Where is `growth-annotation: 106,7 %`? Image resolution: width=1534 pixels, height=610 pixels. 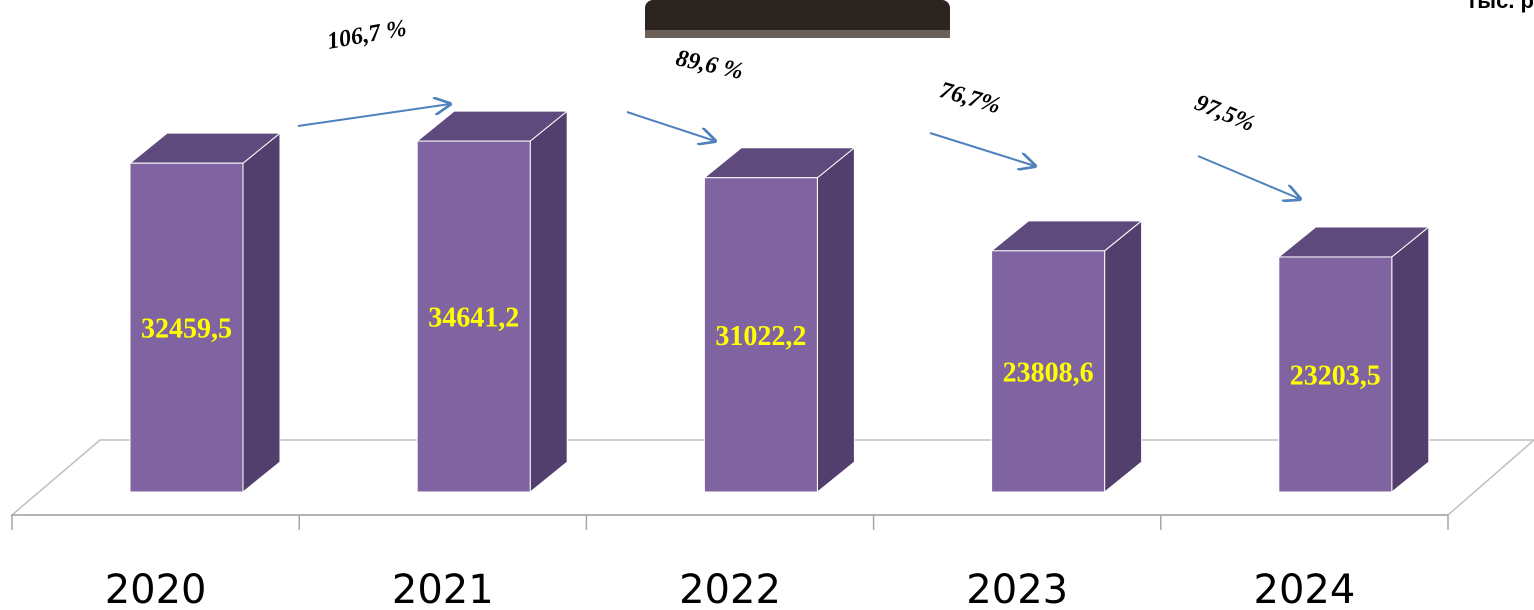 growth-annotation: 106,7 % is located at coordinates (366, 34).